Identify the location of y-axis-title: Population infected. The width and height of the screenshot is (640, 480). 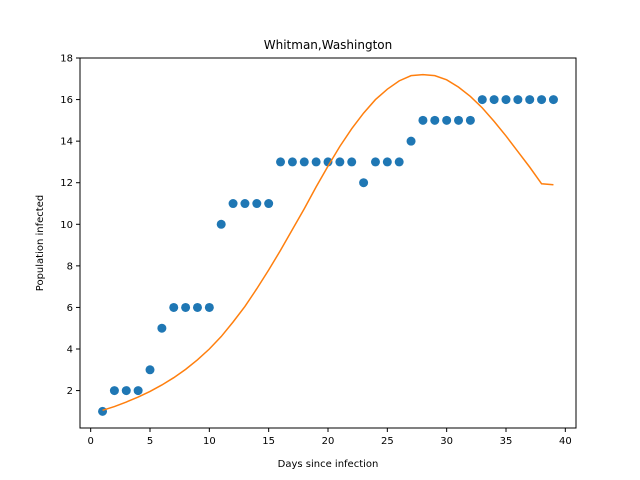
(40, 243).